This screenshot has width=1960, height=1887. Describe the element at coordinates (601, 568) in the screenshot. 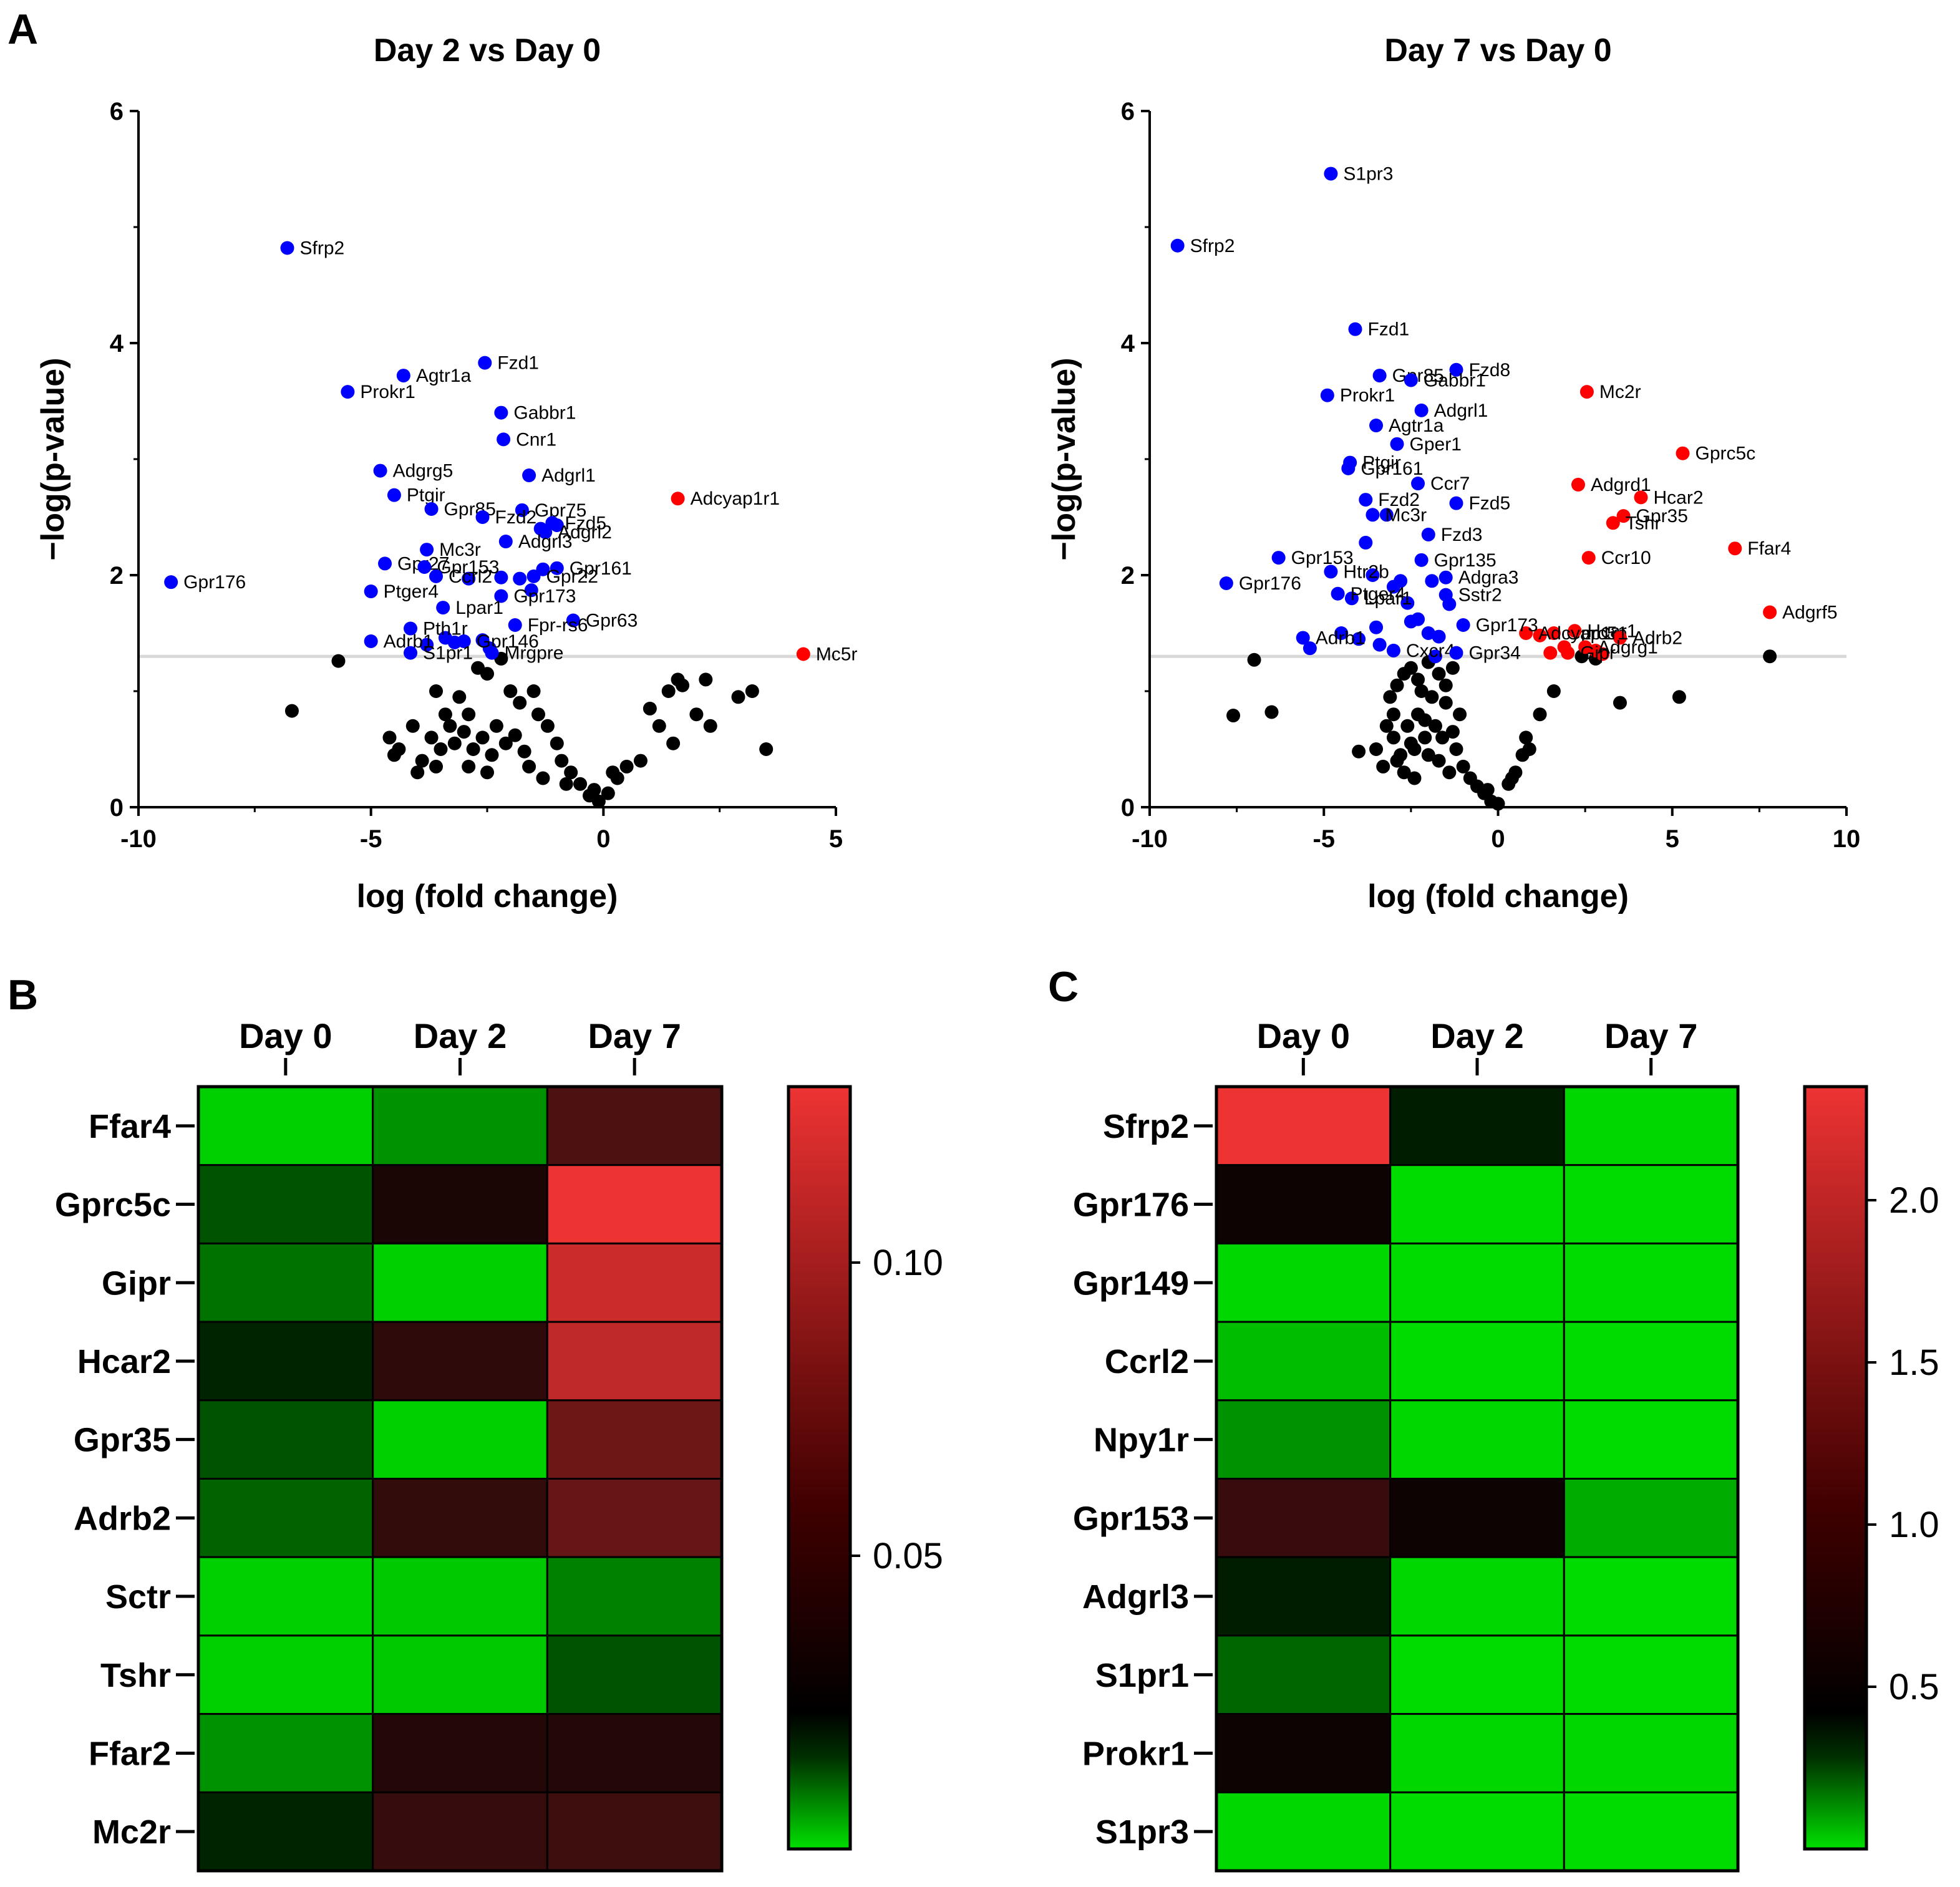

I see `gene-label-gpr161: Gpr161` at that location.